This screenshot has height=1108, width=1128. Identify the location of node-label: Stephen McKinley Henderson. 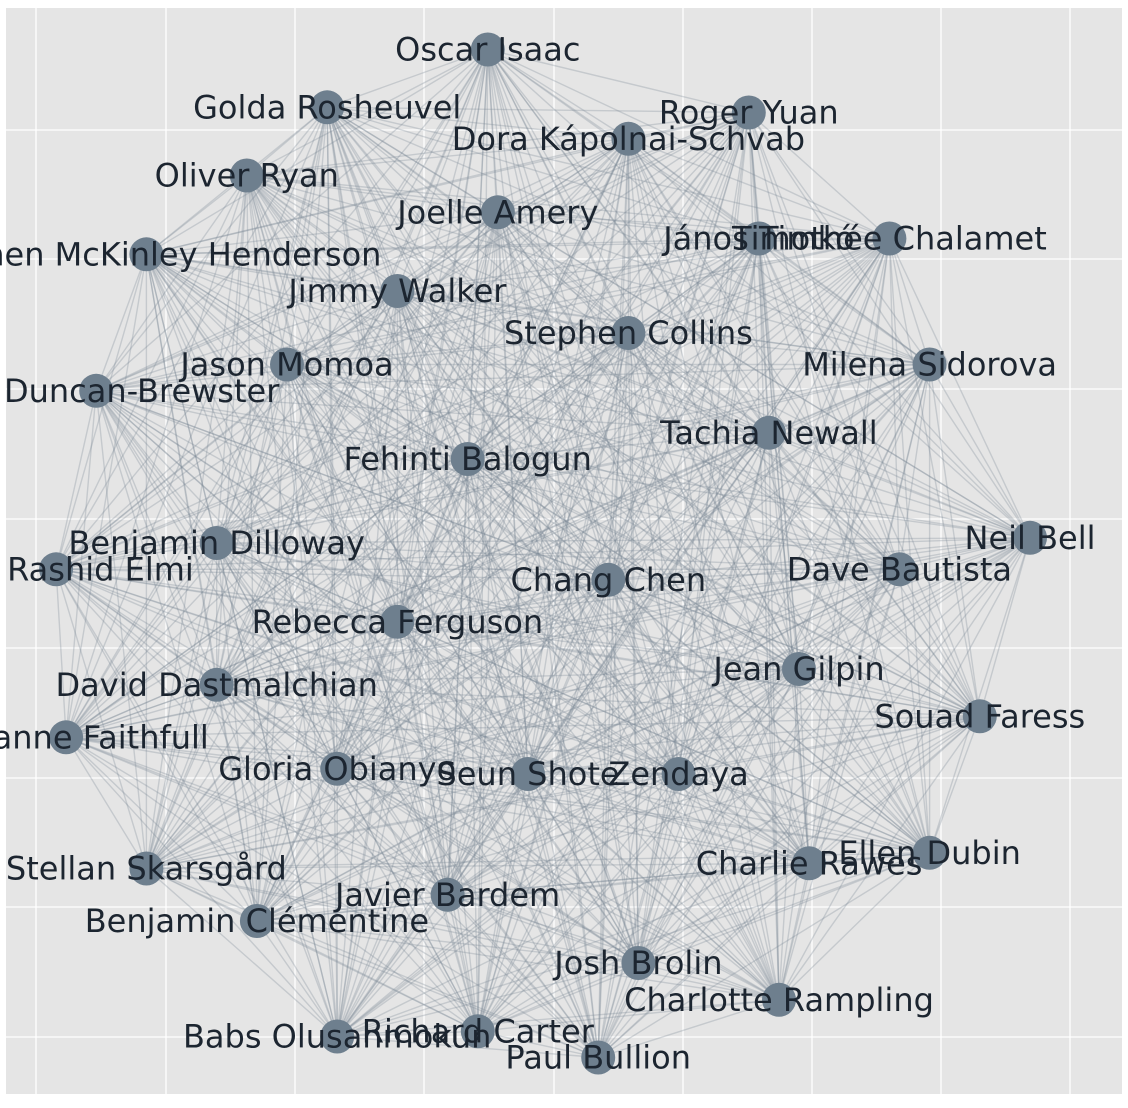
(190, 254).